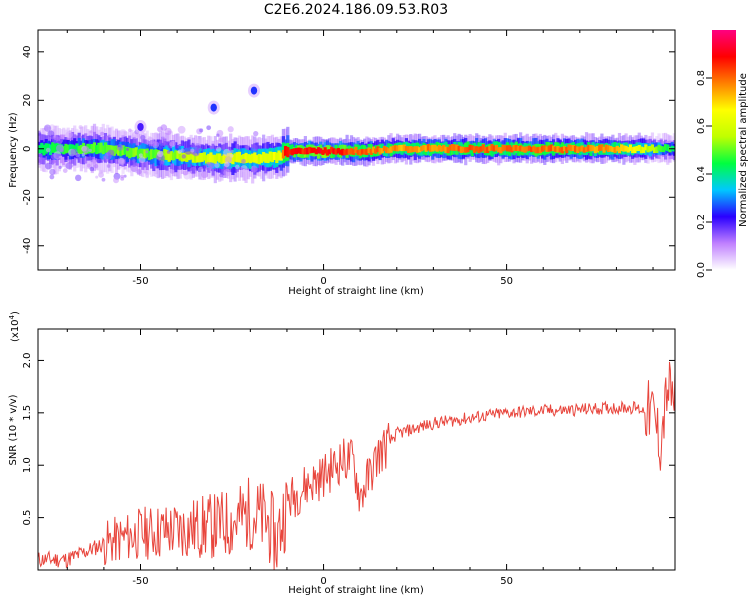  Describe the element at coordinates (27, 149) in the screenshot. I see `spectrogram-y-tick-label: 0` at that location.